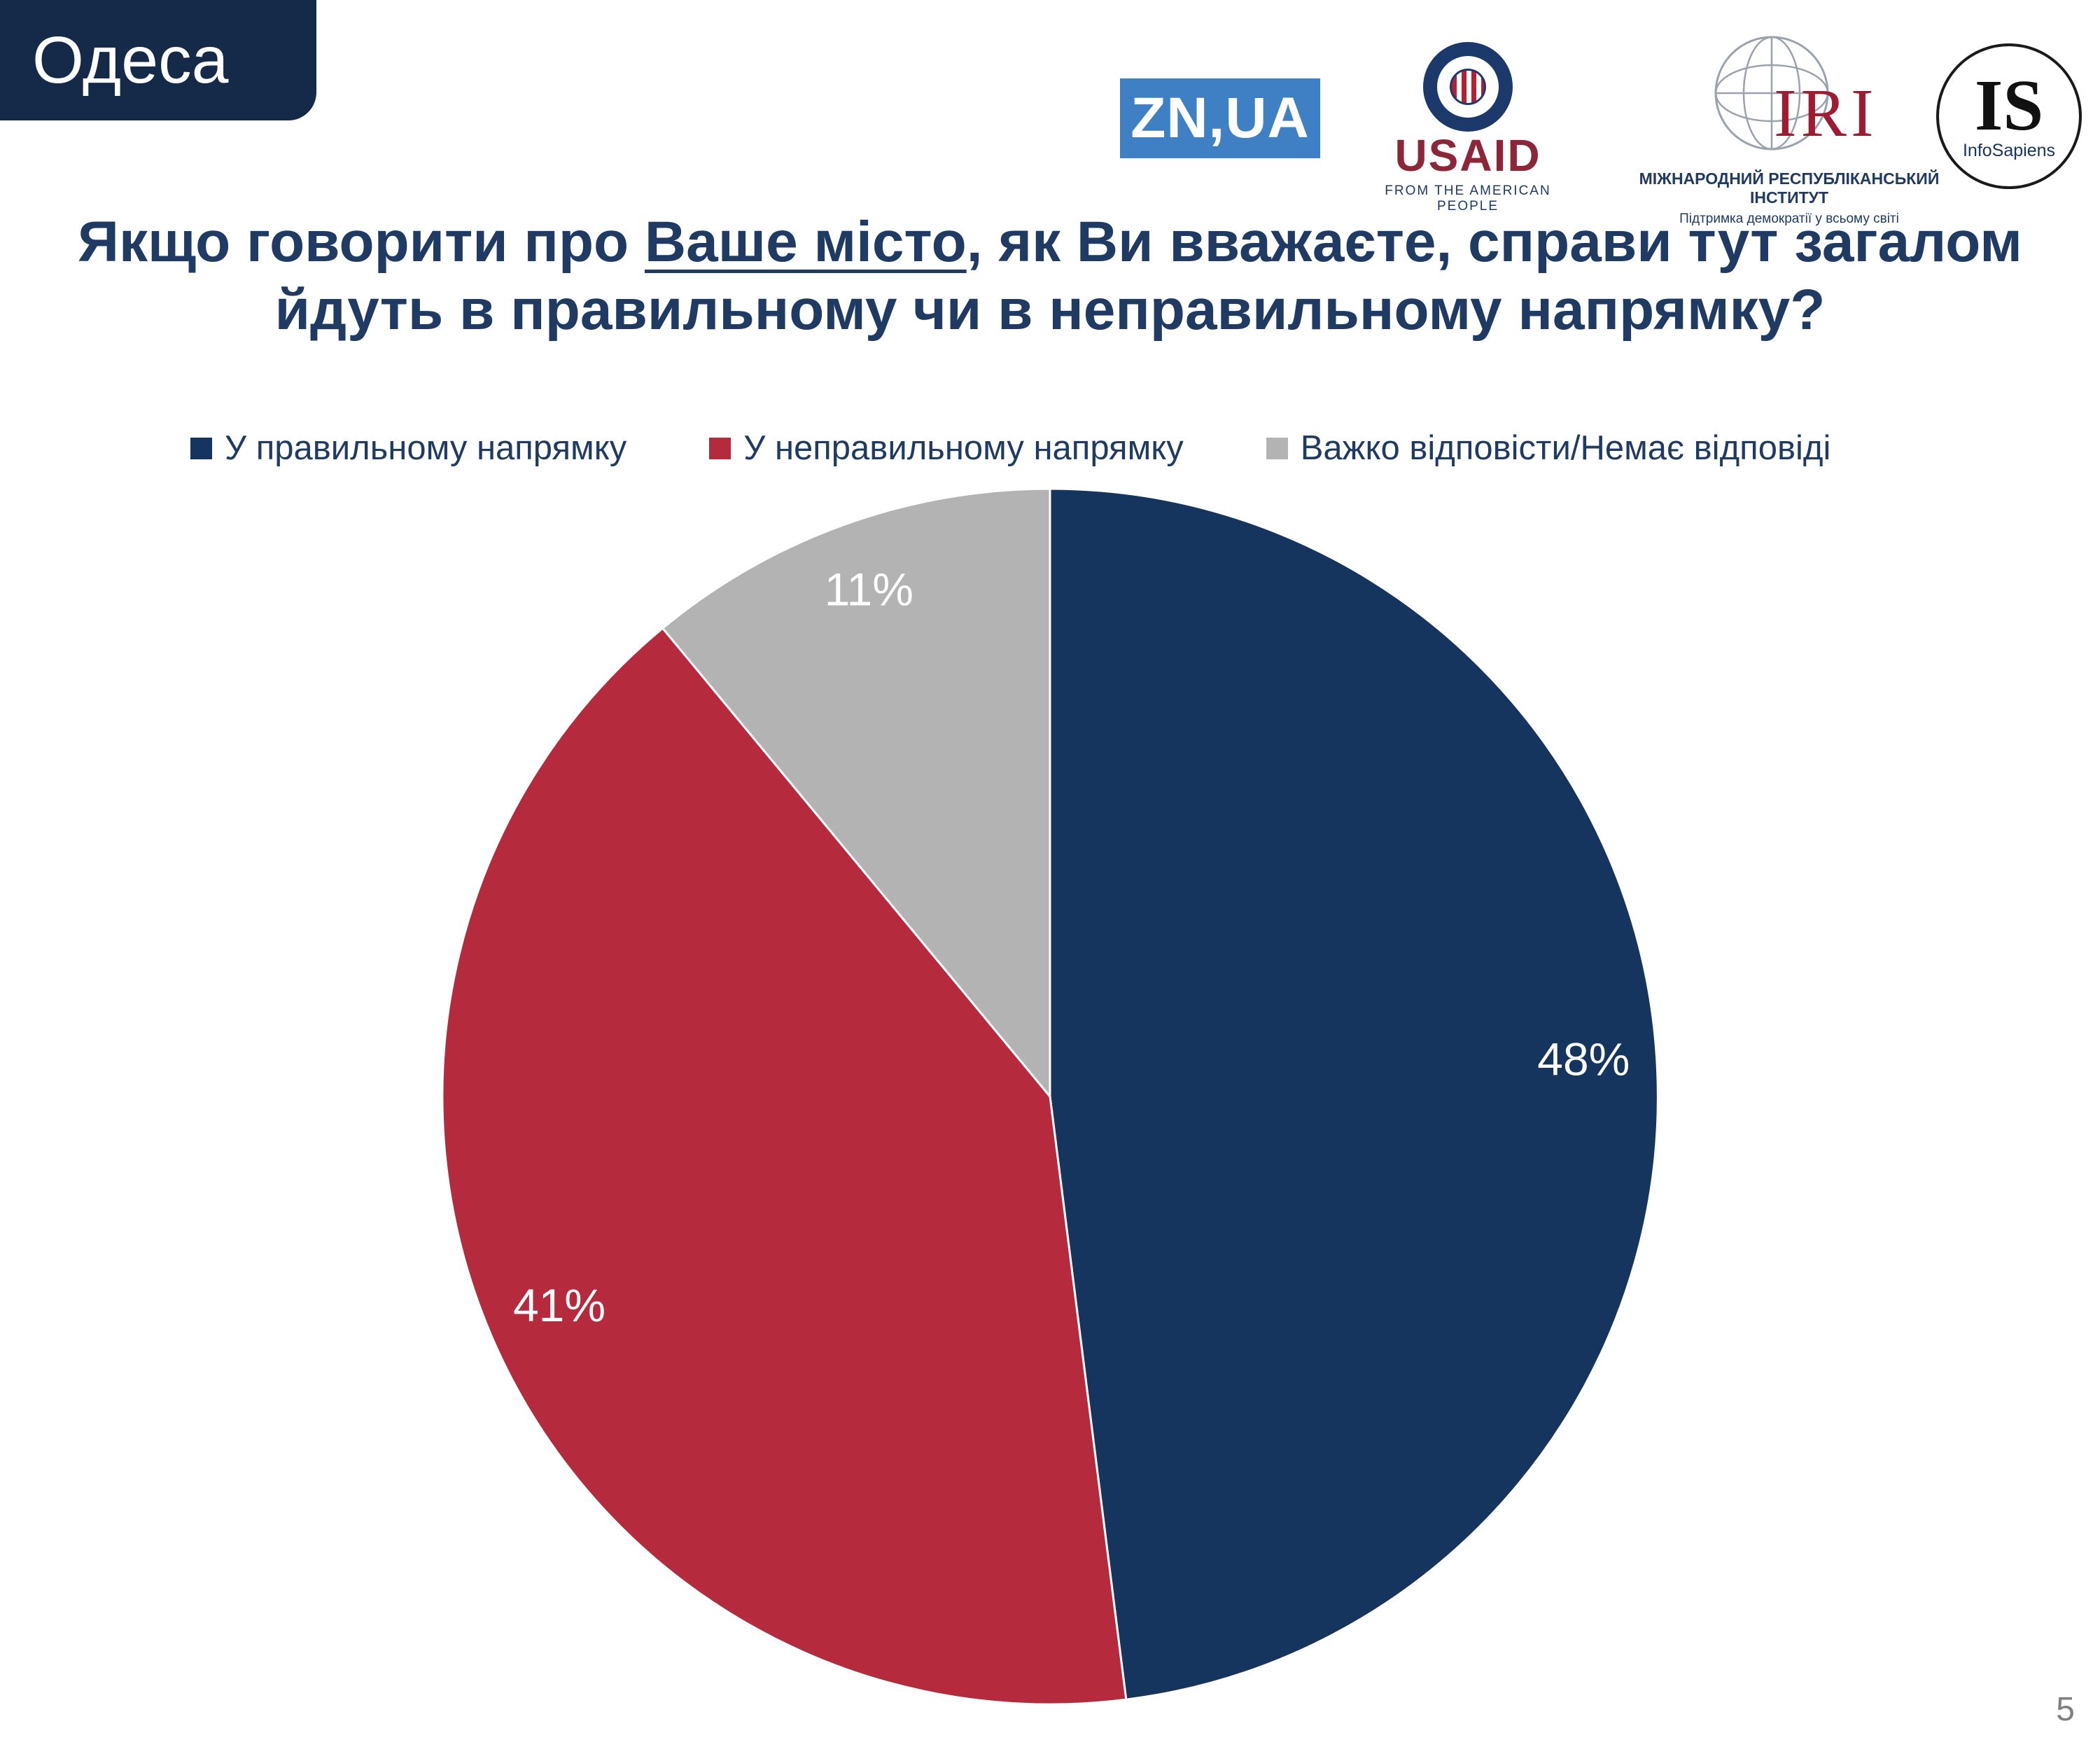 The height and width of the screenshot is (1740, 2100). What do you see at coordinates (1771, 93) in the screenshot?
I see `globe-icon` at bounding box center [1771, 93].